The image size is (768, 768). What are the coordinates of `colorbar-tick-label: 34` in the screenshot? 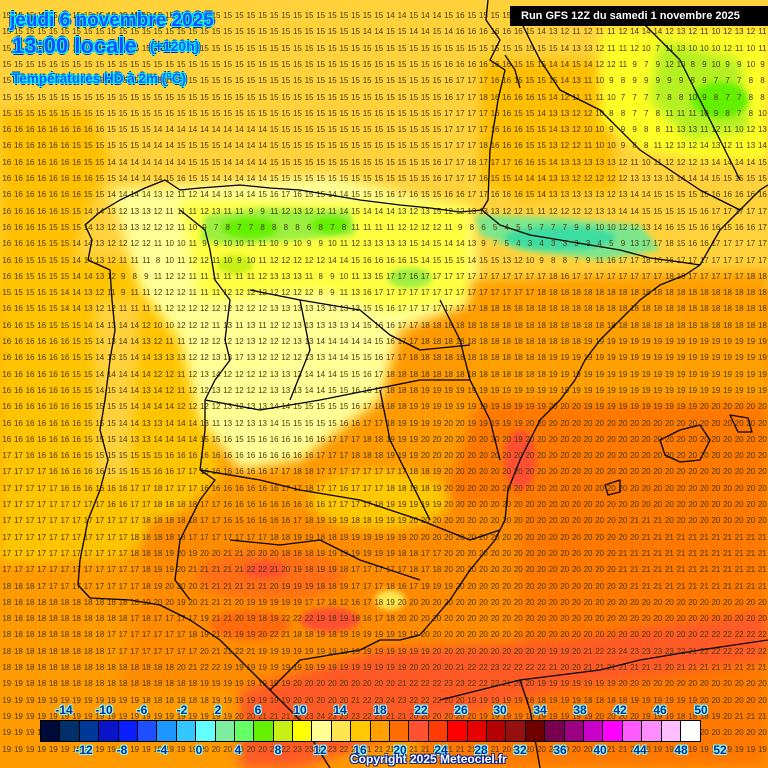 It's located at (540, 710).